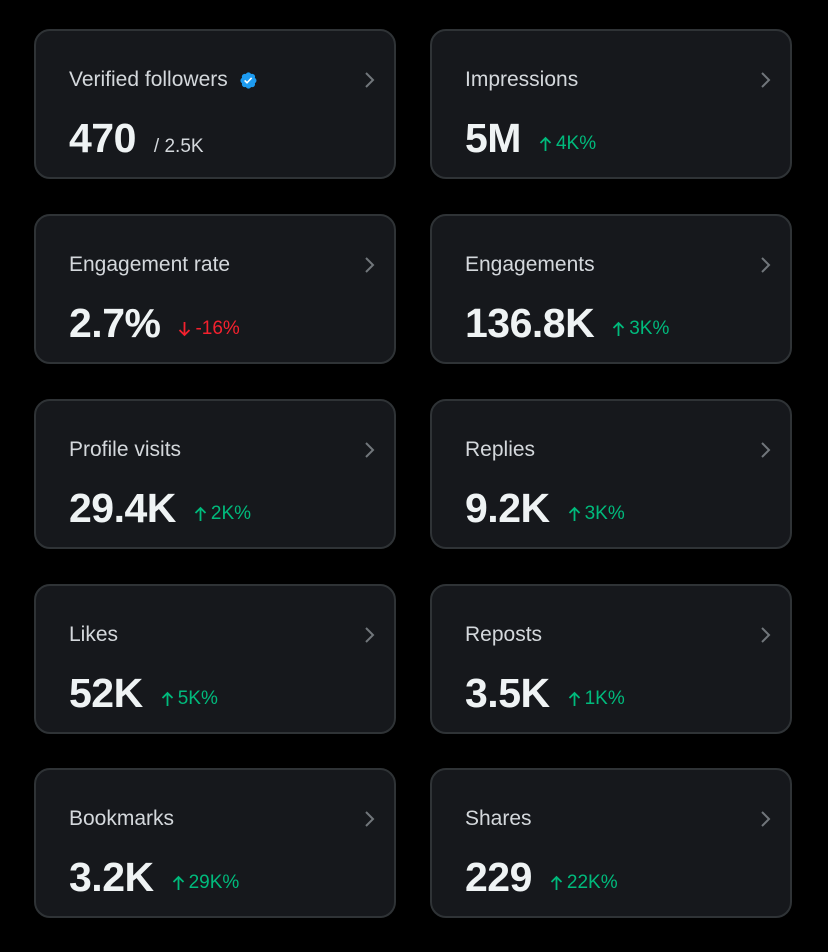 This screenshot has width=828, height=952. What do you see at coordinates (611, 474) in the screenshot?
I see `card-replies: Replies 9.2K 3K%` at bounding box center [611, 474].